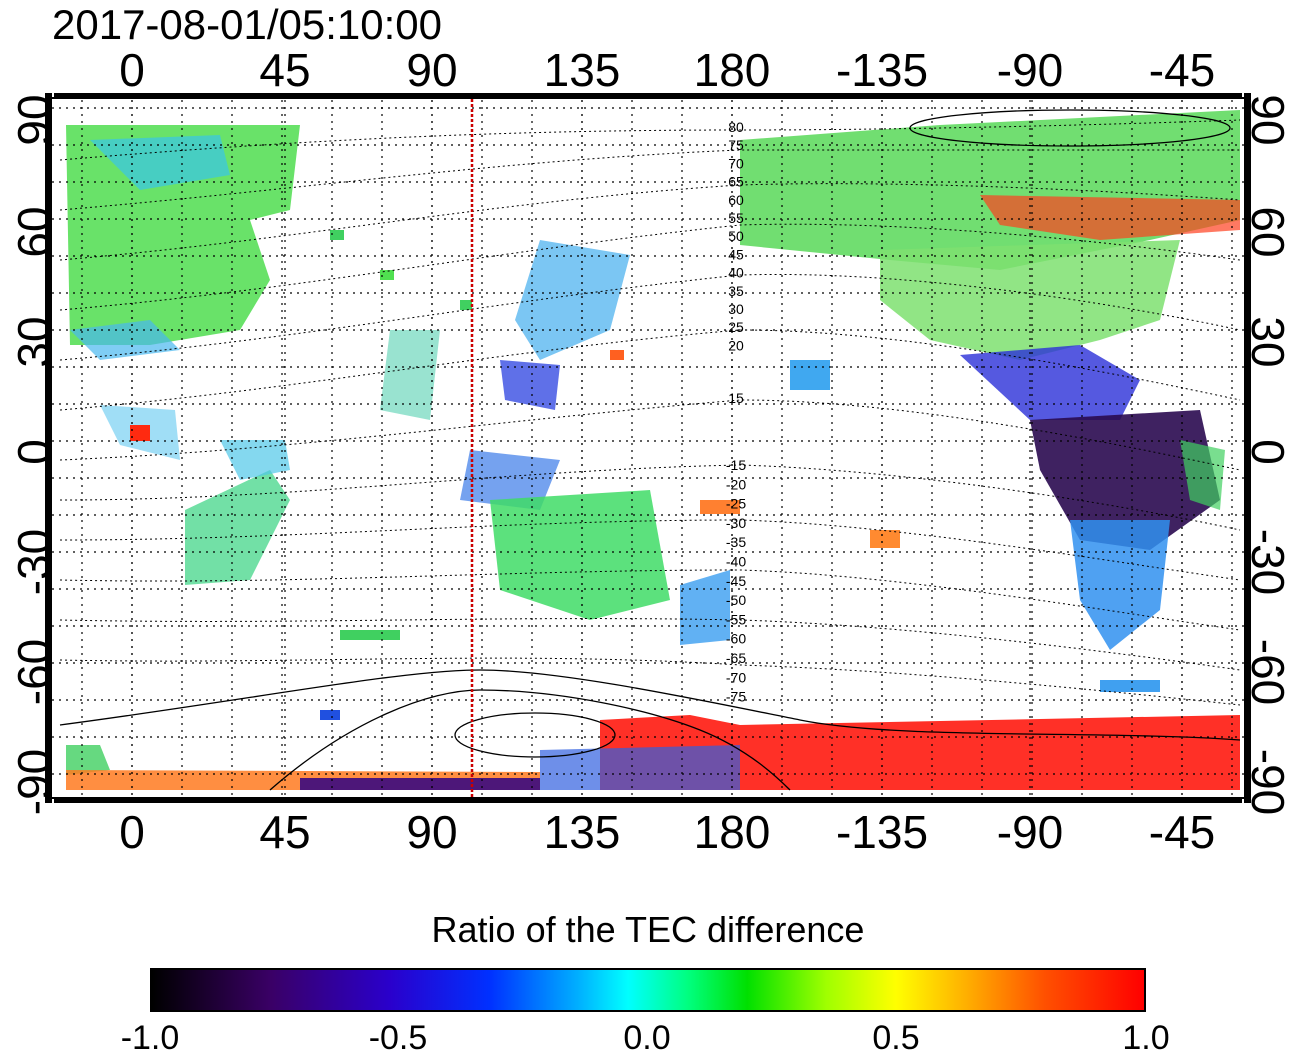 The width and height of the screenshot is (1296, 1064). What do you see at coordinates (1268, 231) in the screenshot?
I see `lat-tick-label-right: 60` at bounding box center [1268, 231].